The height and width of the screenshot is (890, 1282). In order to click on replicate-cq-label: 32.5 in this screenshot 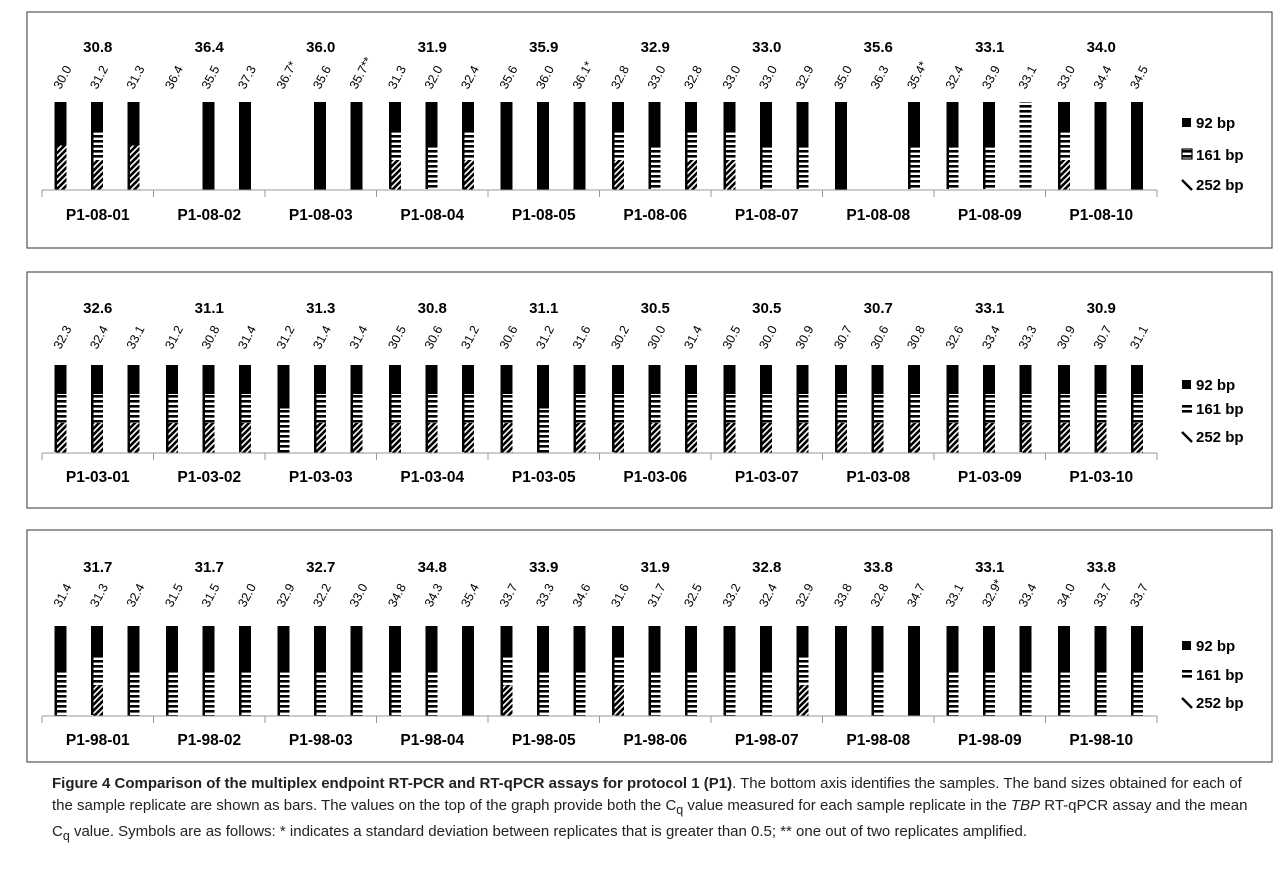, I will do `click(693, 595)`.